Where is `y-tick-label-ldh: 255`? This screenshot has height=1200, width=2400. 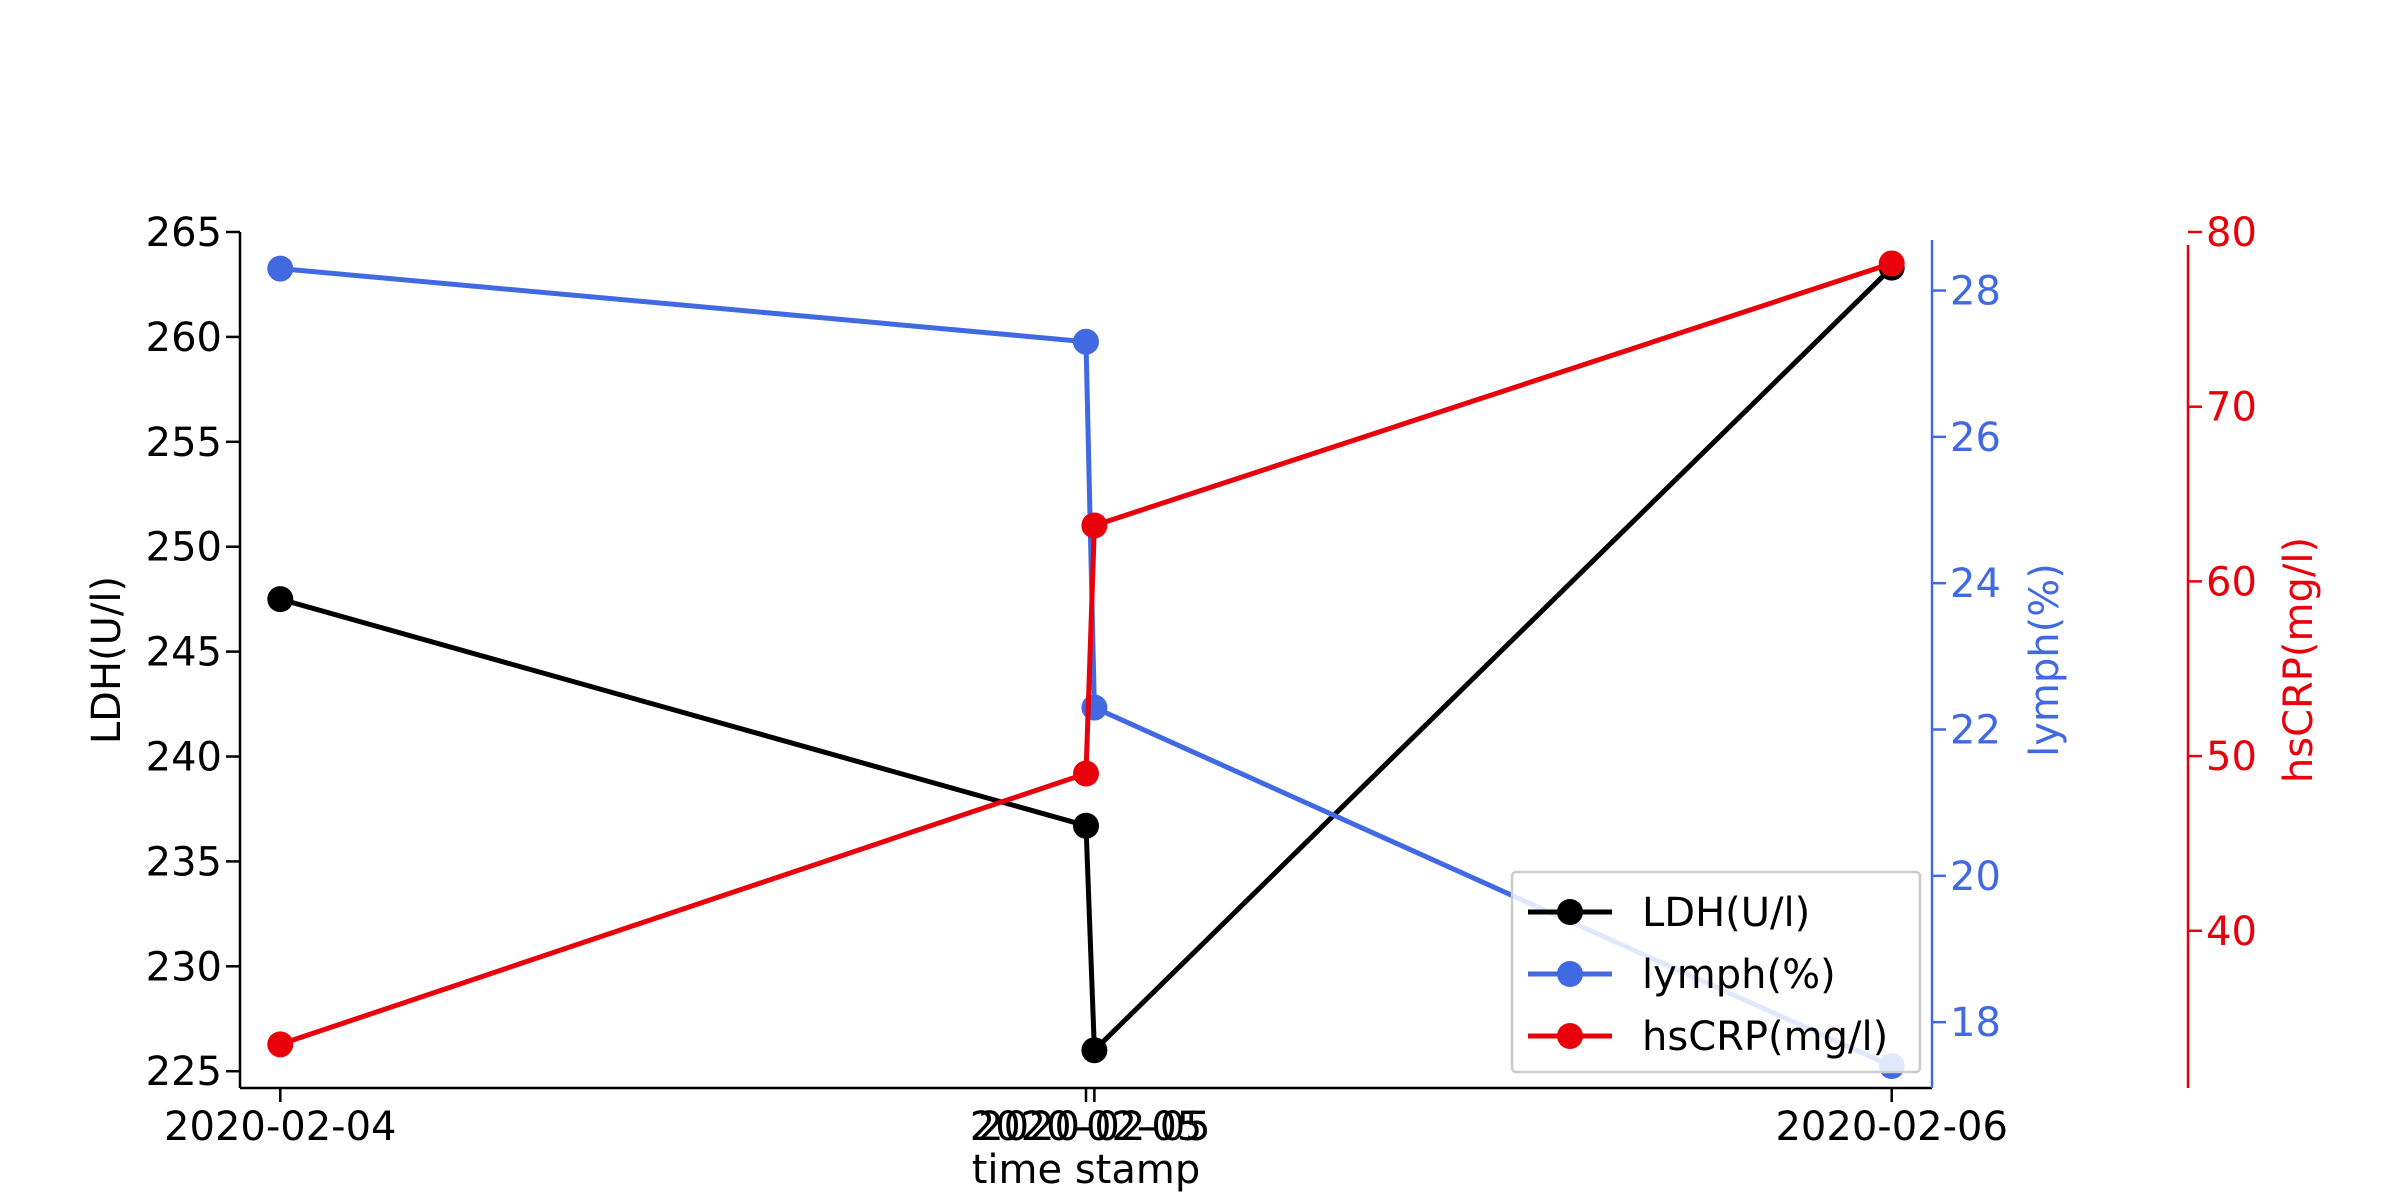 y-tick-label-ldh: 255 is located at coordinates (184, 443).